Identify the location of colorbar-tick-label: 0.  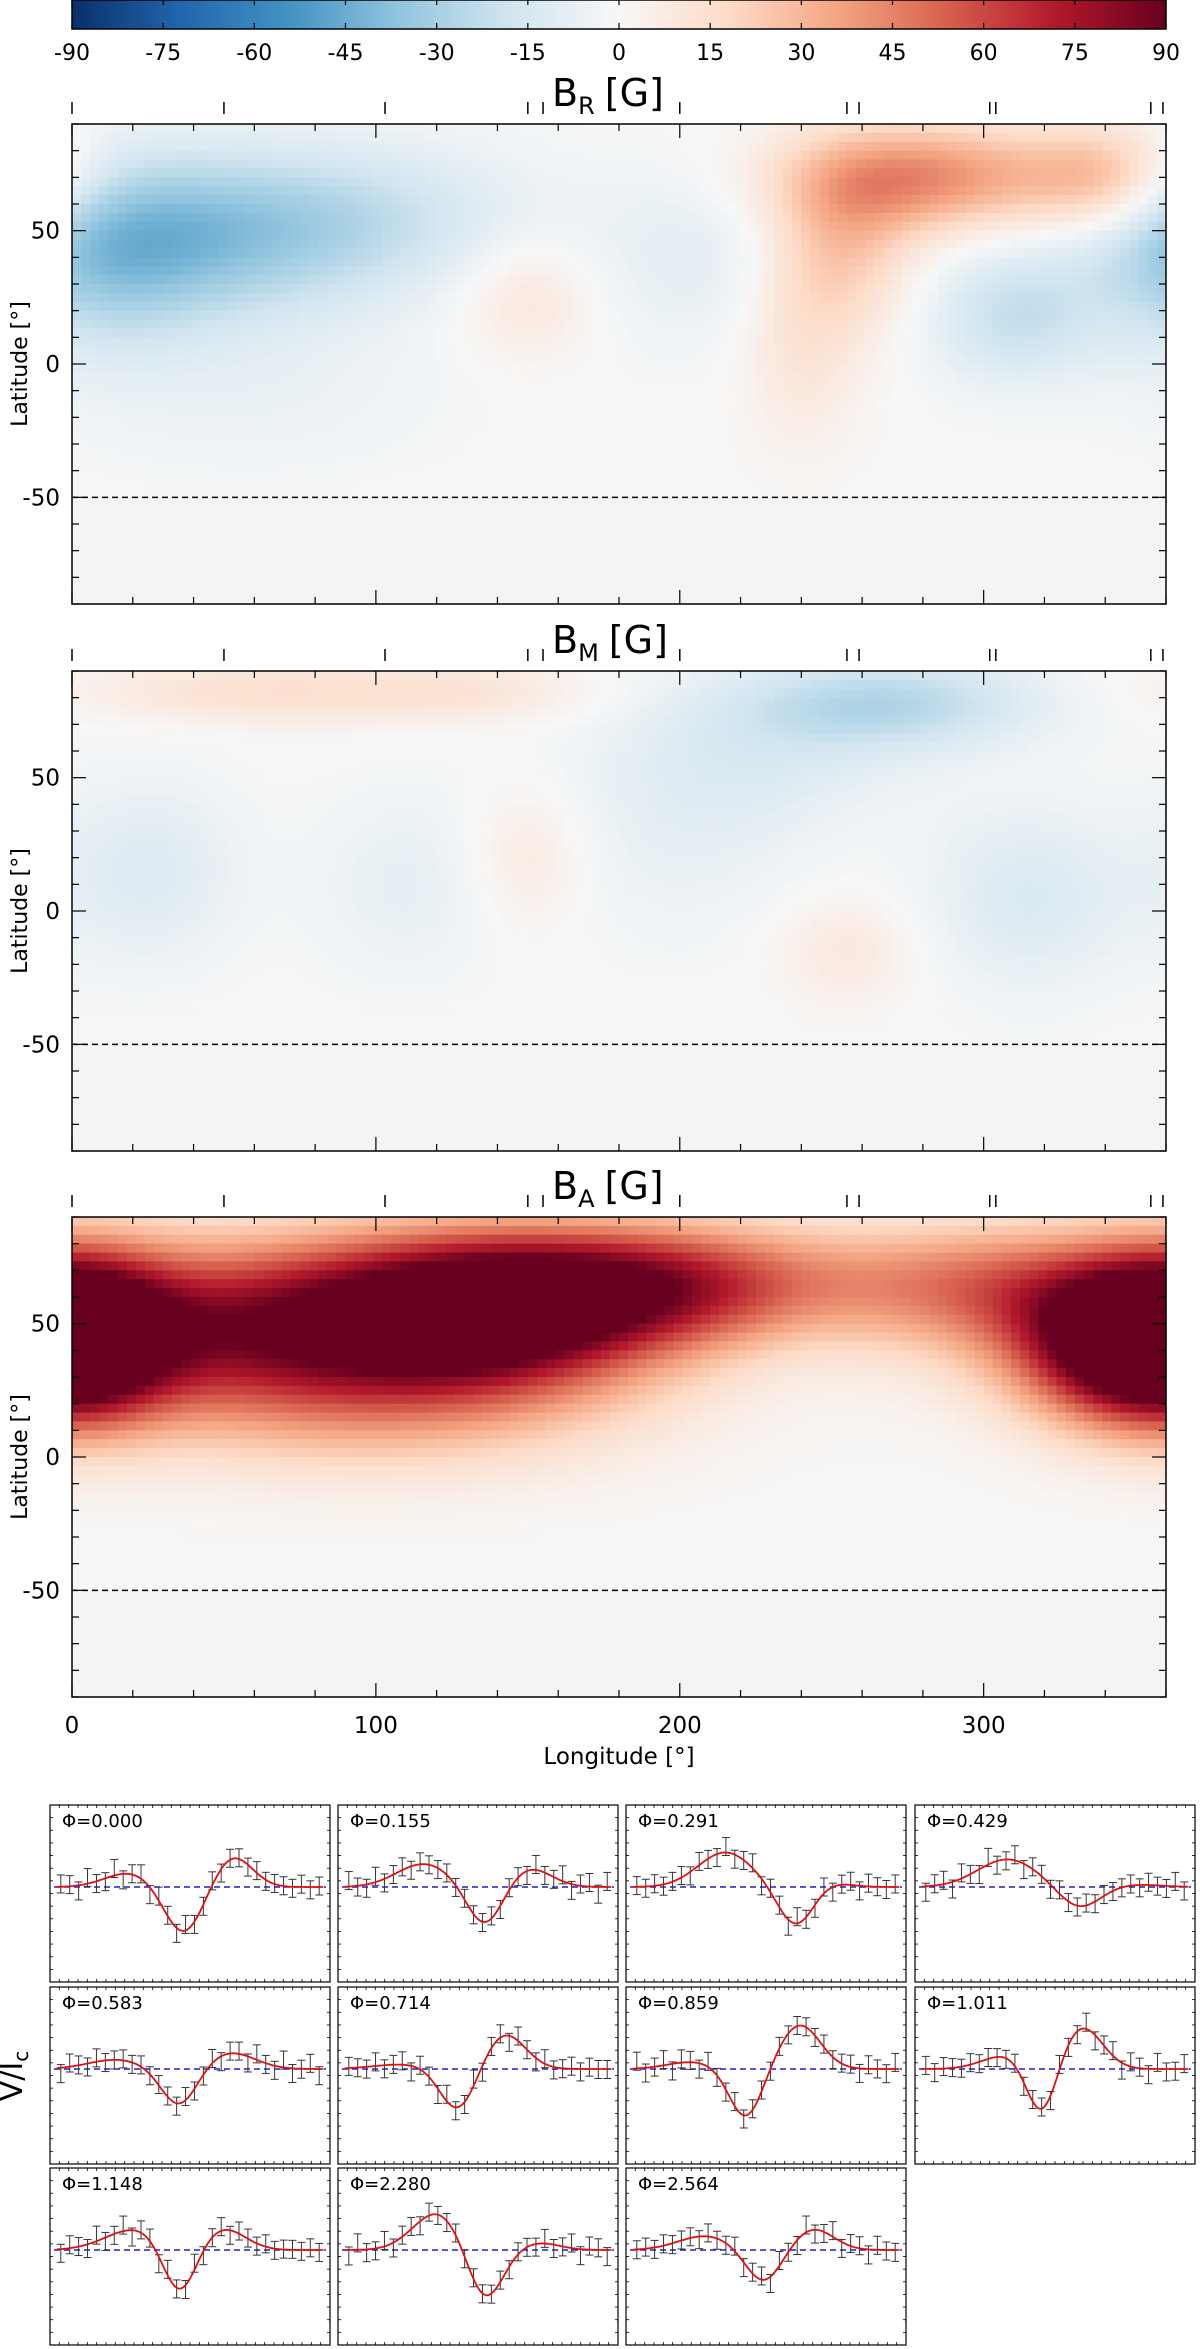
(619, 53).